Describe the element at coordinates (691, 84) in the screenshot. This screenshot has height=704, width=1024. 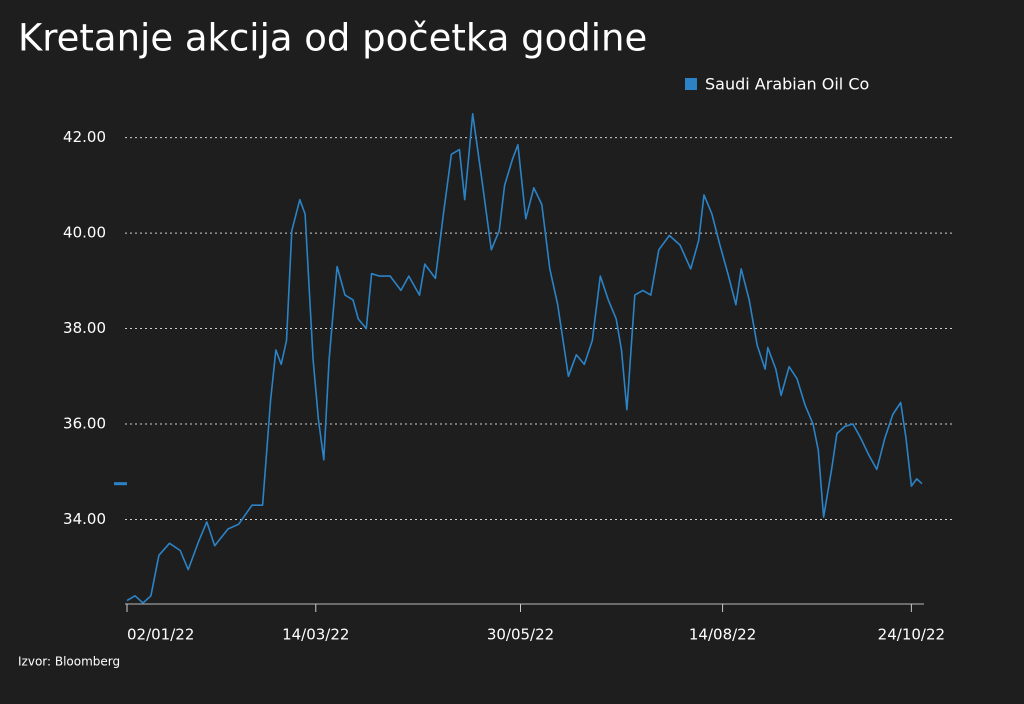
I see `legend-swatch` at that location.